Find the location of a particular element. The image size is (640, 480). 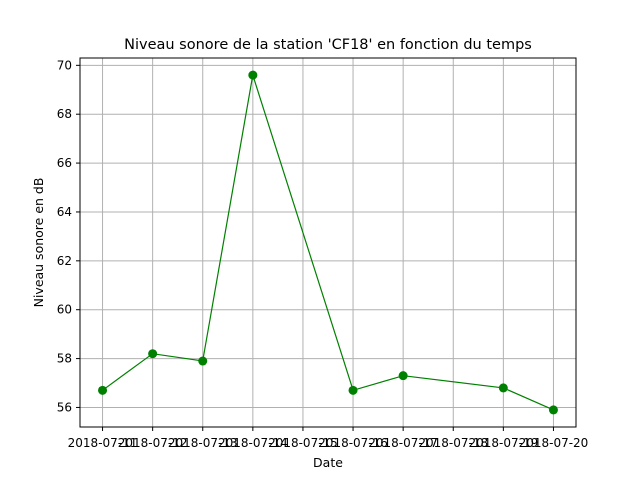

y-axis-ticks: 56 58 60 62 64 66 68 70 is located at coordinates (68, 236).